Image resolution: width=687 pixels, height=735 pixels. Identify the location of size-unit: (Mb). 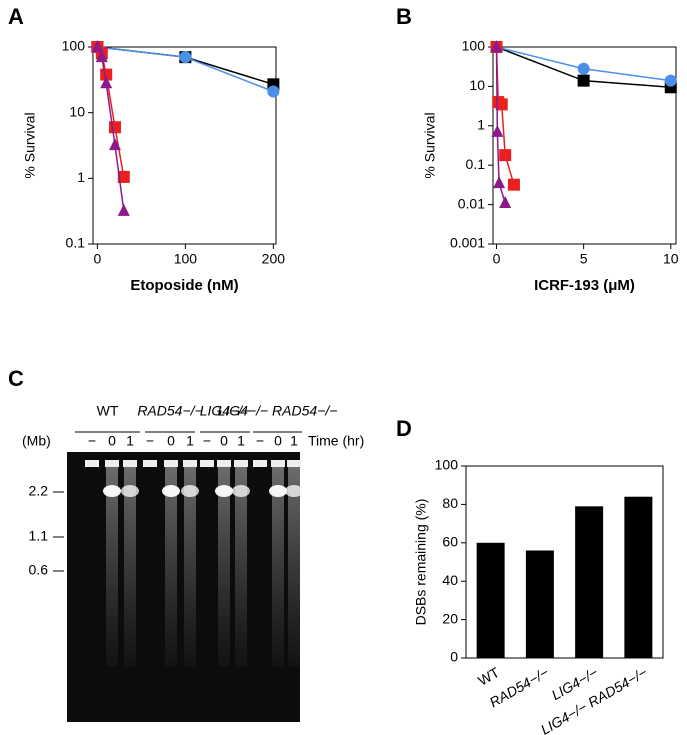
(36, 441).